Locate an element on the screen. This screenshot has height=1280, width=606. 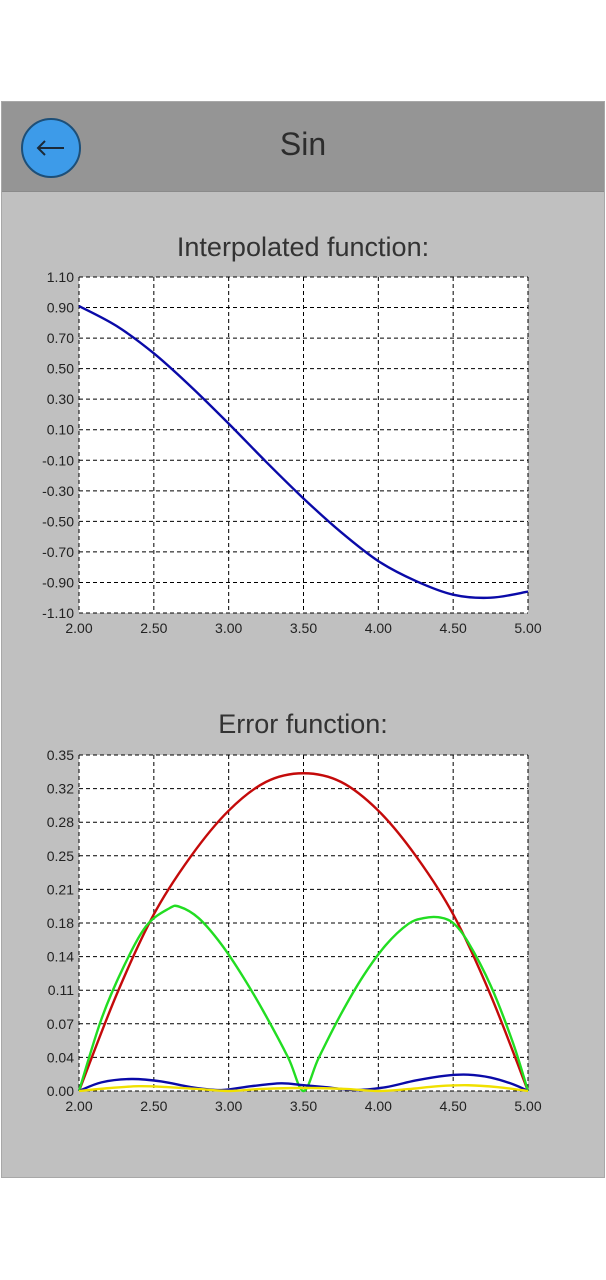
y-tick-label: 0.11 is located at coordinates (61, 990).